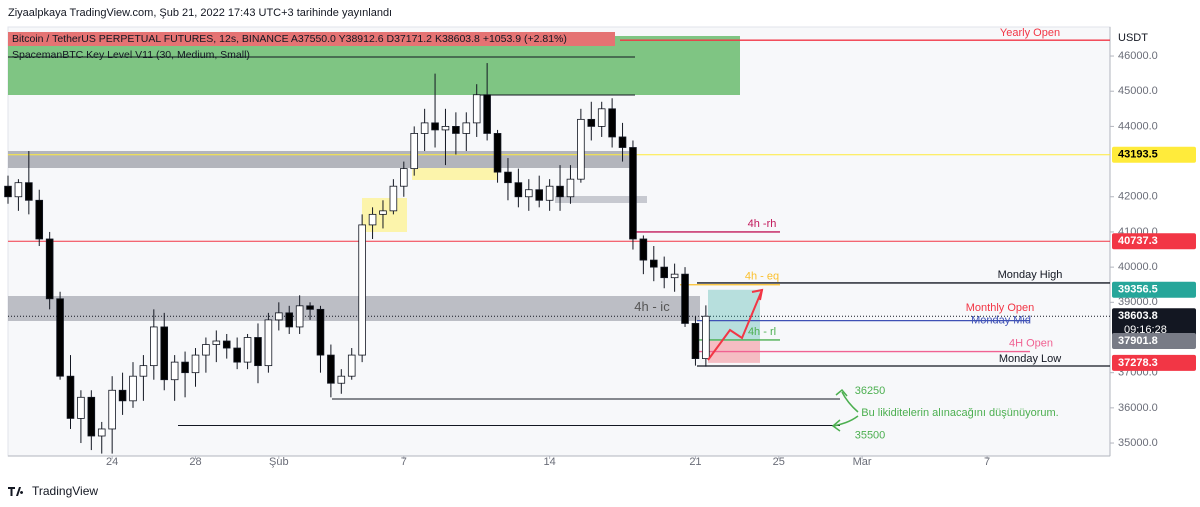 This screenshot has width=1200, height=507. What do you see at coordinates (1138, 316) in the screenshot?
I see `price-label: 38603.8` at bounding box center [1138, 316].